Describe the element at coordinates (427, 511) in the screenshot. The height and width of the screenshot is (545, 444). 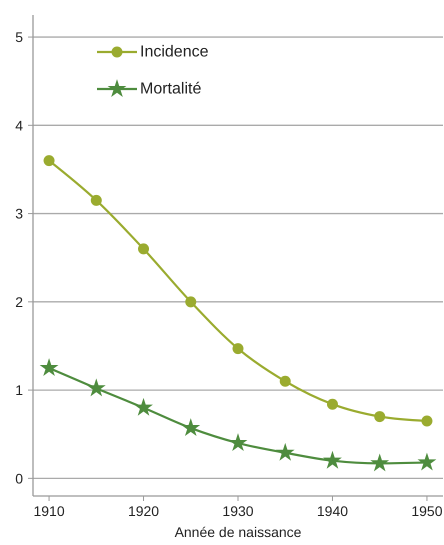
I see `x-tick-label: 1950` at that location.